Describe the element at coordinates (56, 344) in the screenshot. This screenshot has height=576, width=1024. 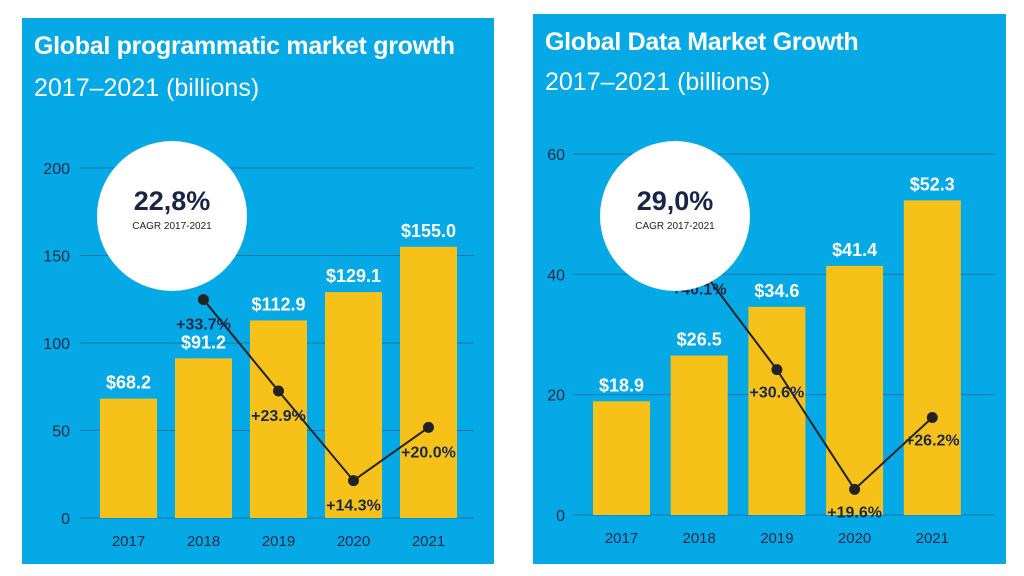
I see `y-tick-label: 100` at that location.